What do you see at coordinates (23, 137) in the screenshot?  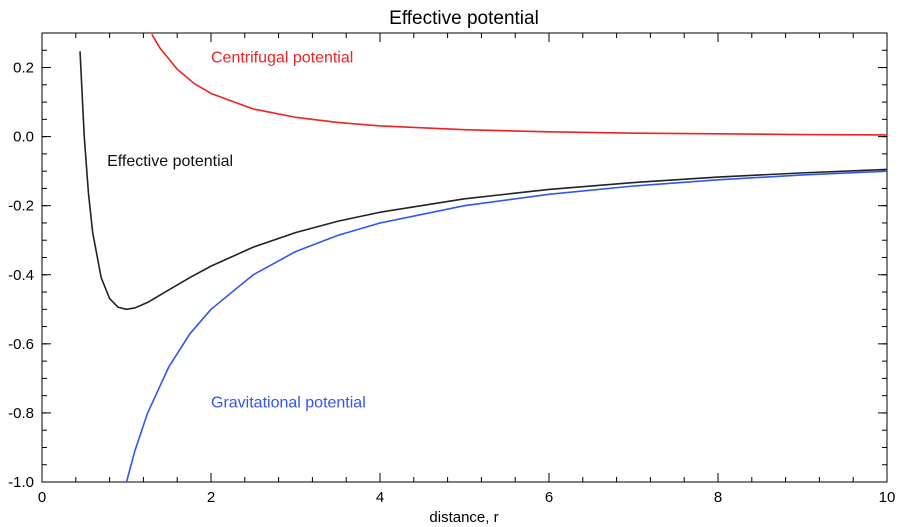 I see `y-tick-label: 0.0` at bounding box center [23, 137].